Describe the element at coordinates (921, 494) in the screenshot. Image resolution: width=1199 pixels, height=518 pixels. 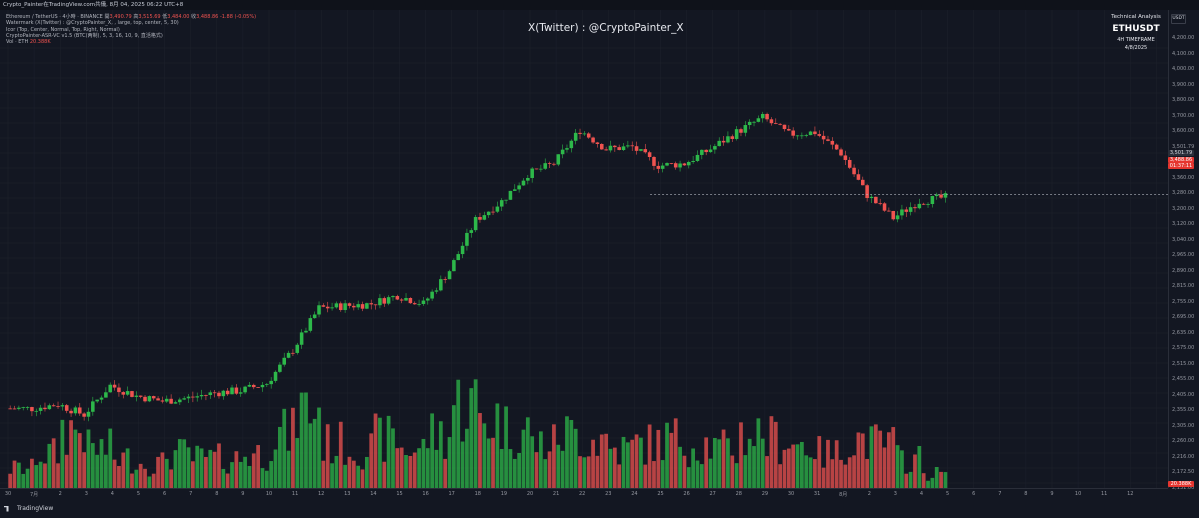
I see `time-tick-label: 4` at that location.